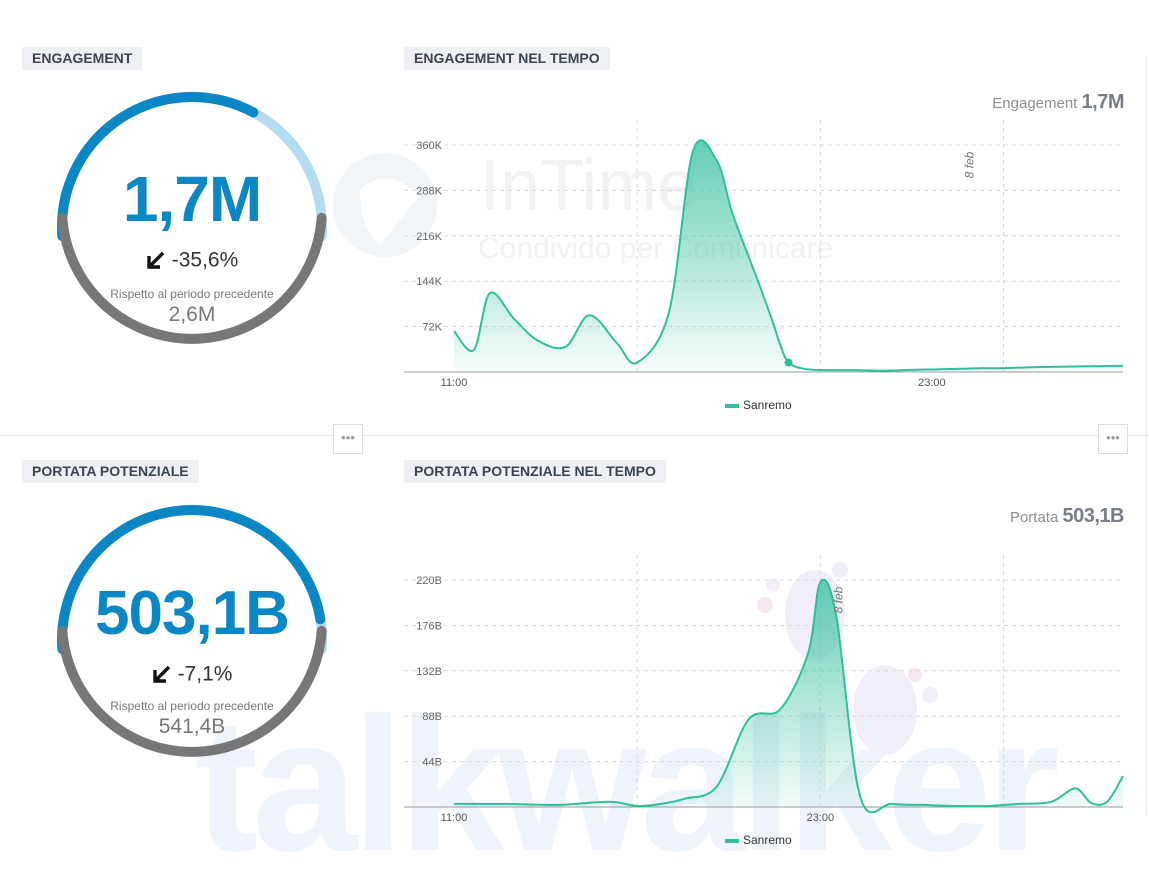 This screenshot has width=1149, height=891. What do you see at coordinates (574, 435) in the screenshot?
I see `section-divider` at bounding box center [574, 435].